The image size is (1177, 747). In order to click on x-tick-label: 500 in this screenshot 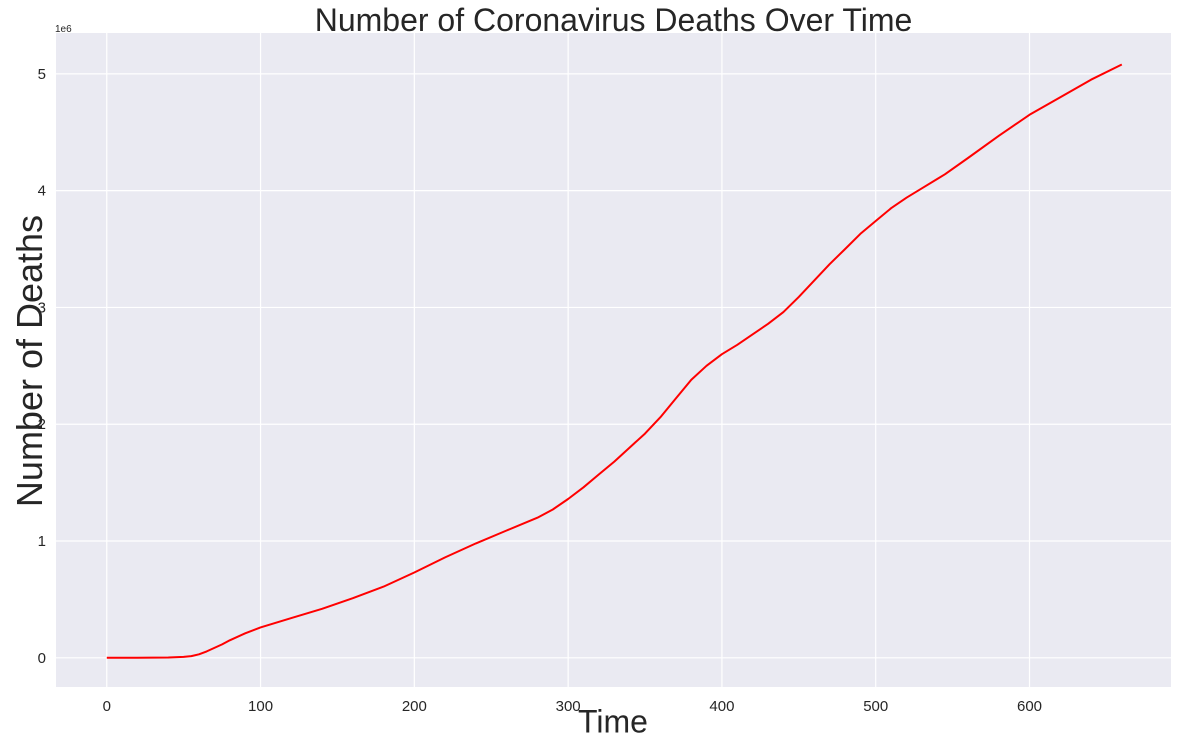, I will do `click(875, 706)`.